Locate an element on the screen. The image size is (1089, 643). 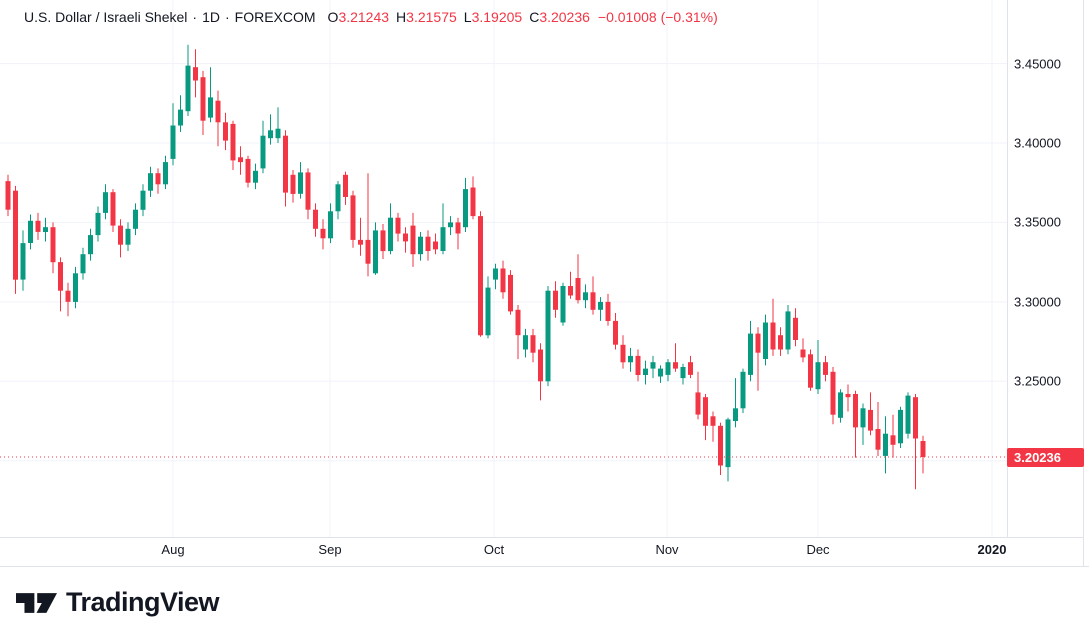
price-scale: 3.45000 3.40000 3.35000 3.30000 3.25000 is located at coordinates (1045, 268).